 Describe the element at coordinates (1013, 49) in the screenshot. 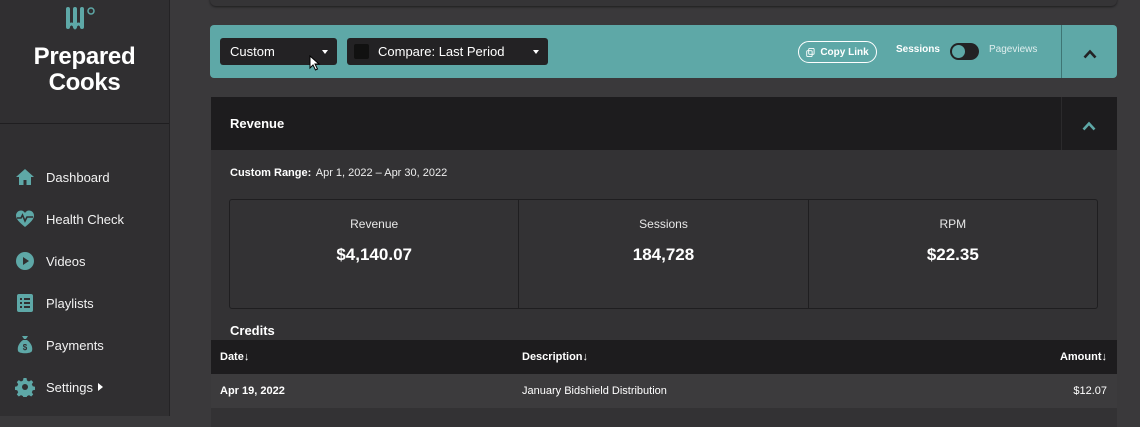

I see `toggle-pageviews-label: Pageviews` at that location.